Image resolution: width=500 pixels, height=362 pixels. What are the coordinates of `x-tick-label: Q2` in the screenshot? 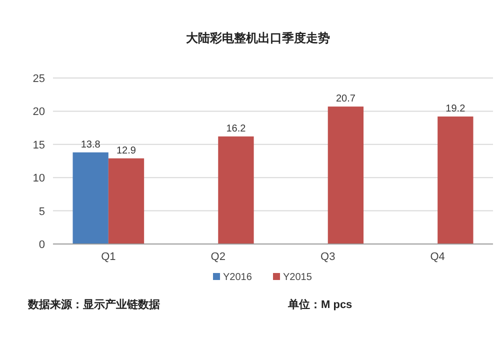 It's located at (218, 257).